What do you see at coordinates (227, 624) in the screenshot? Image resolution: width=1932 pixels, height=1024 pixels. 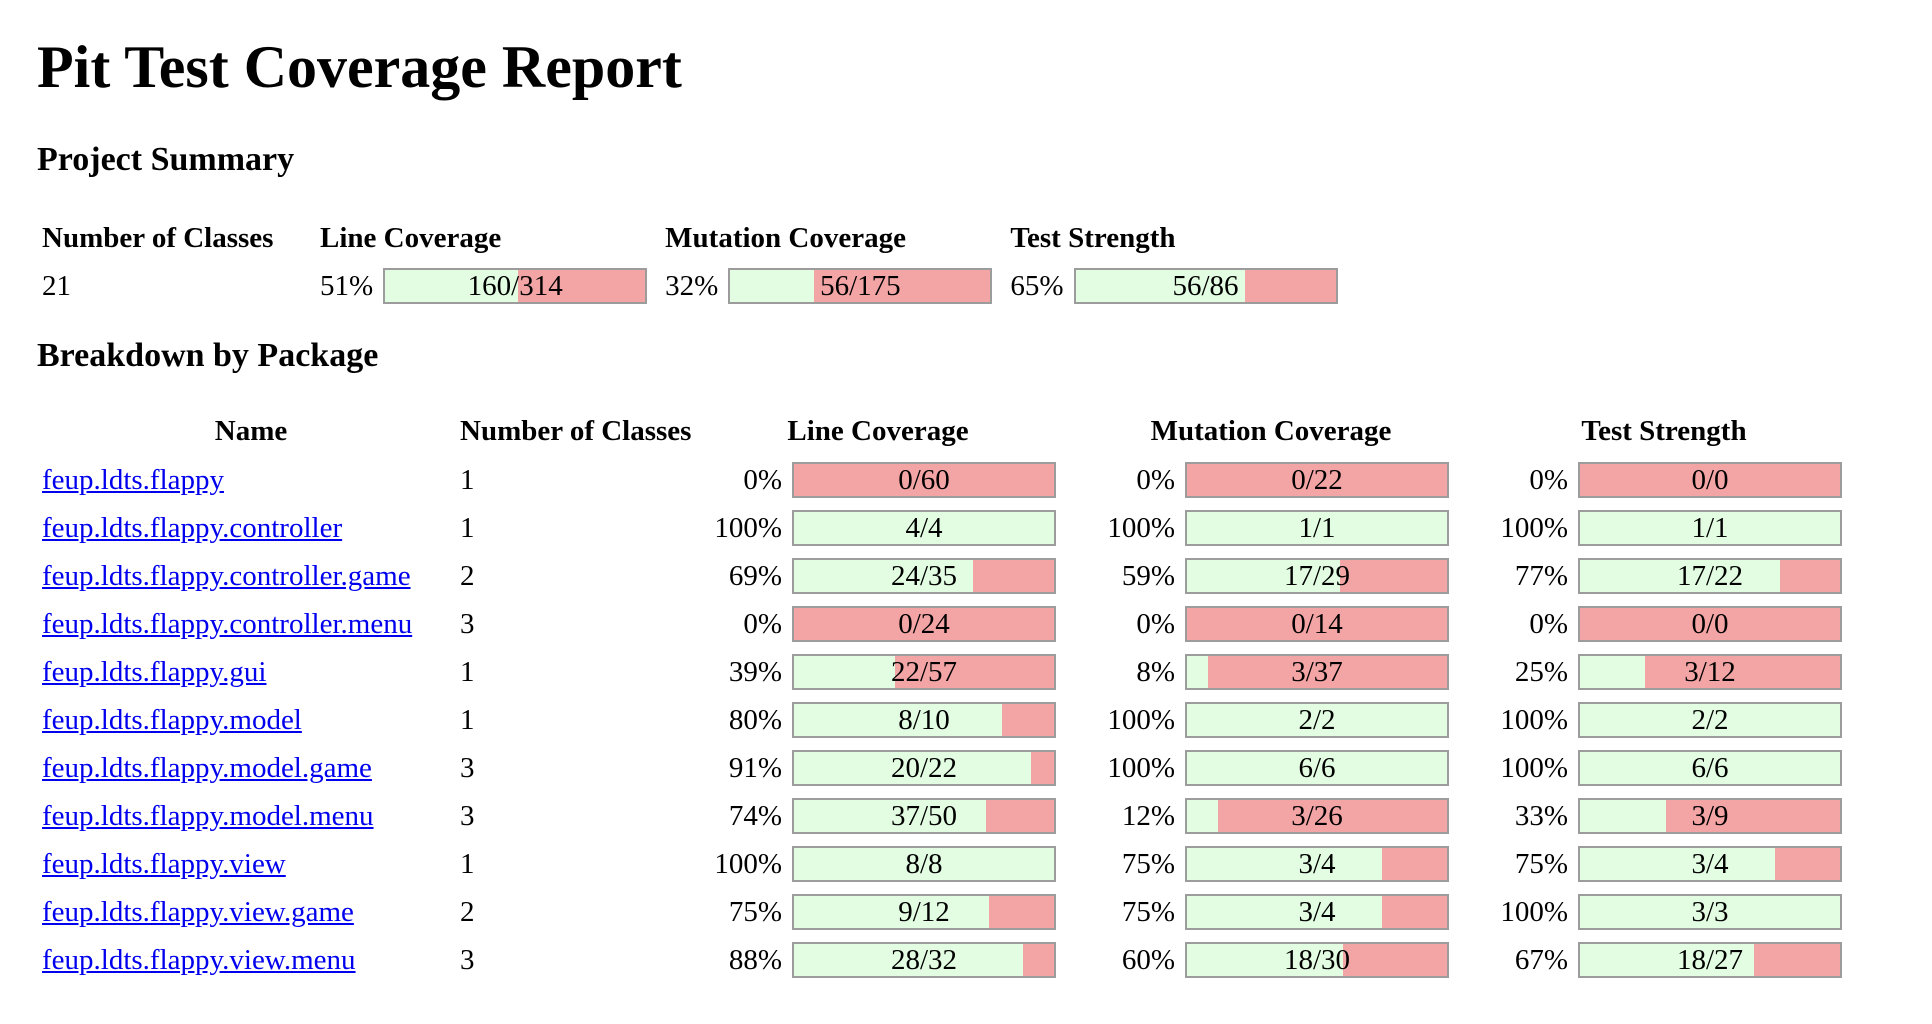 I see `package-link: feup.ldts.flappy.controller.menu` at bounding box center [227, 624].